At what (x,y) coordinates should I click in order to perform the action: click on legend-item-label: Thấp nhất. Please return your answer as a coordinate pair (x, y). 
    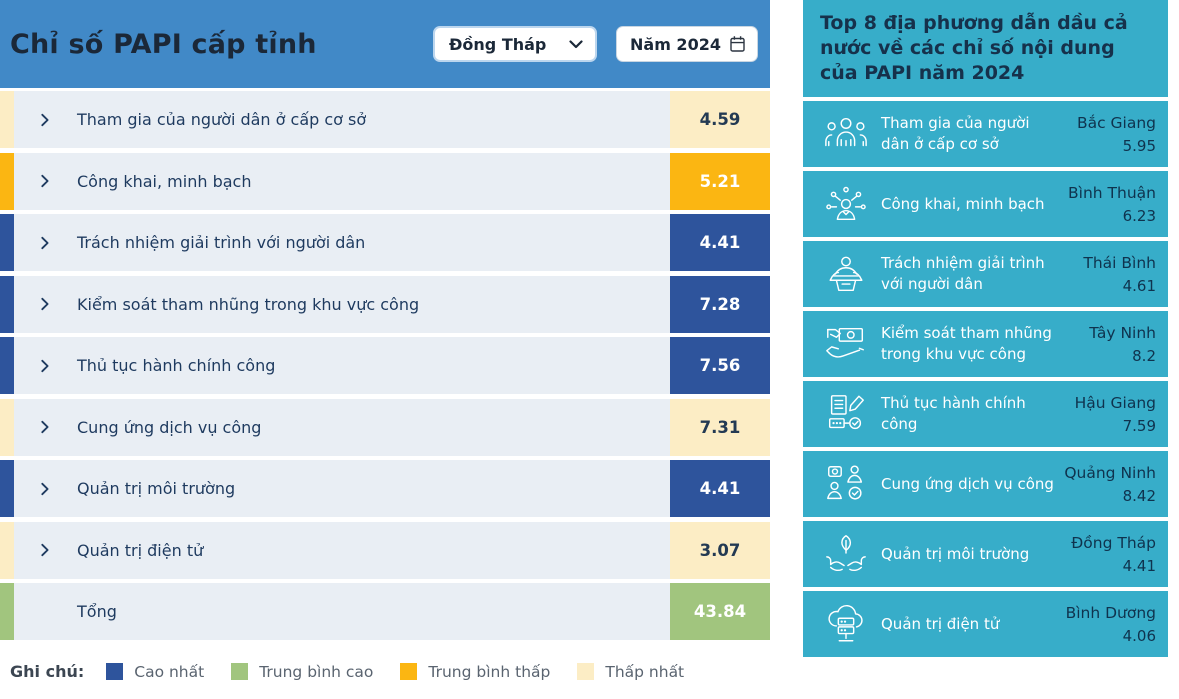
    Looking at the image, I should click on (645, 671).